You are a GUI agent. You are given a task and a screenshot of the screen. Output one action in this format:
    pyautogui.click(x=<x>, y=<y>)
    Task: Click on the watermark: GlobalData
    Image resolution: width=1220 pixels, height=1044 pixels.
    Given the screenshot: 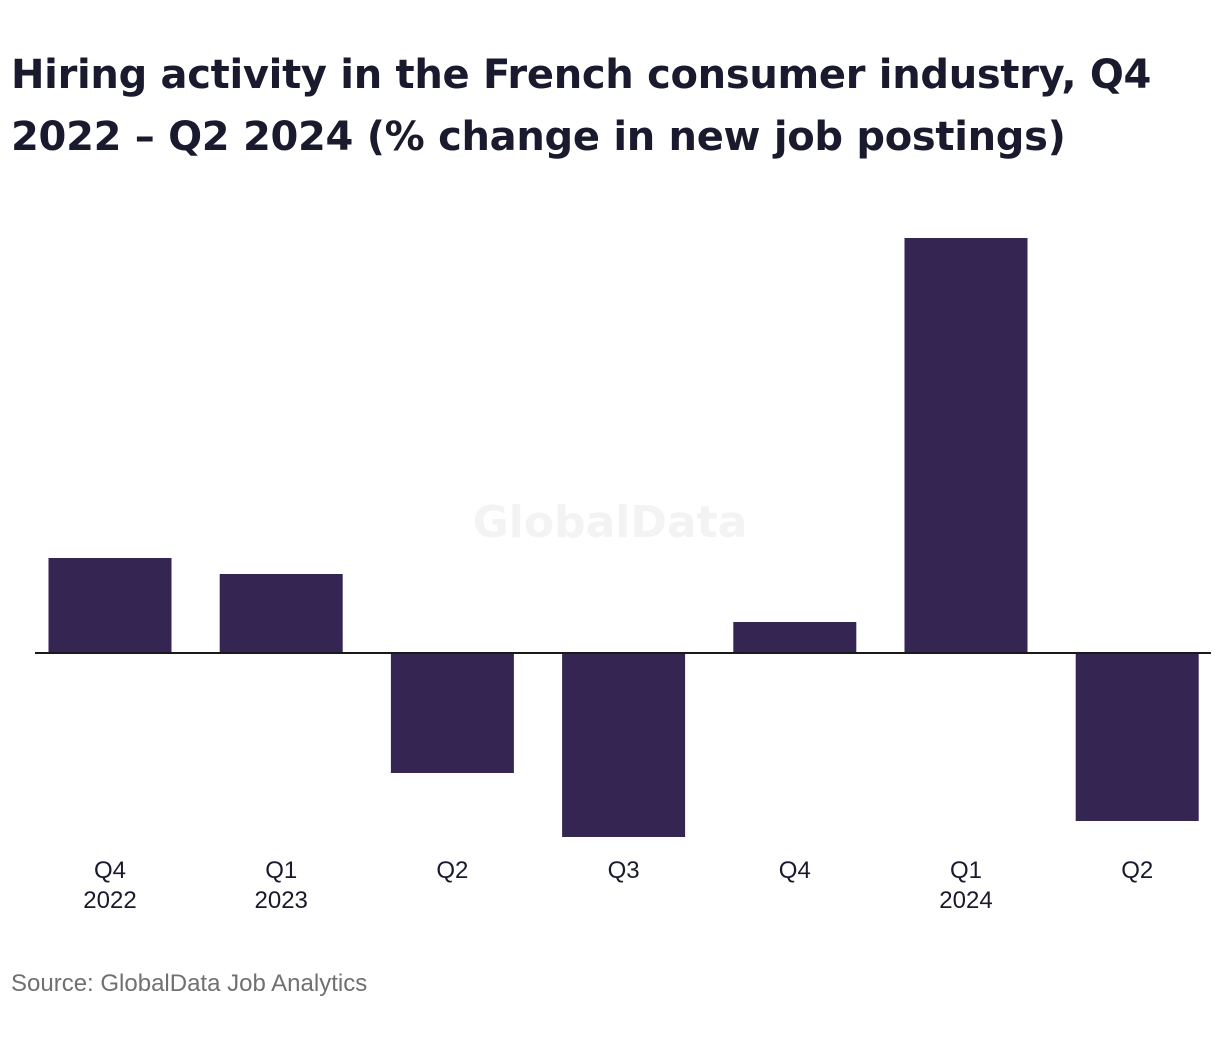 What is the action you would take?
    pyautogui.click(x=610, y=522)
    